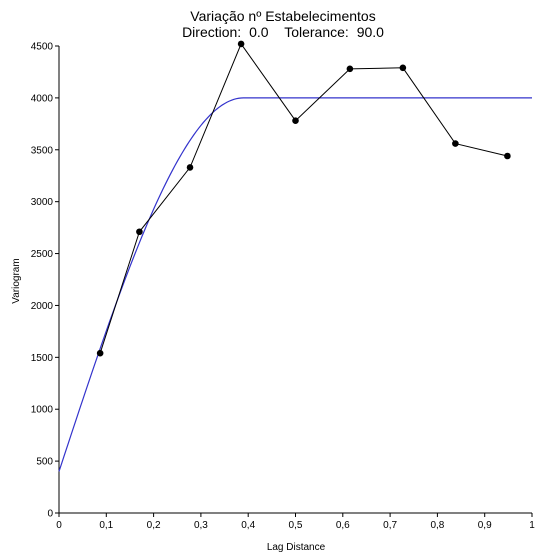  Describe the element at coordinates (370, 32) in the screenshot. I see `subtitle-tolerance-value: 90.0` at that location.